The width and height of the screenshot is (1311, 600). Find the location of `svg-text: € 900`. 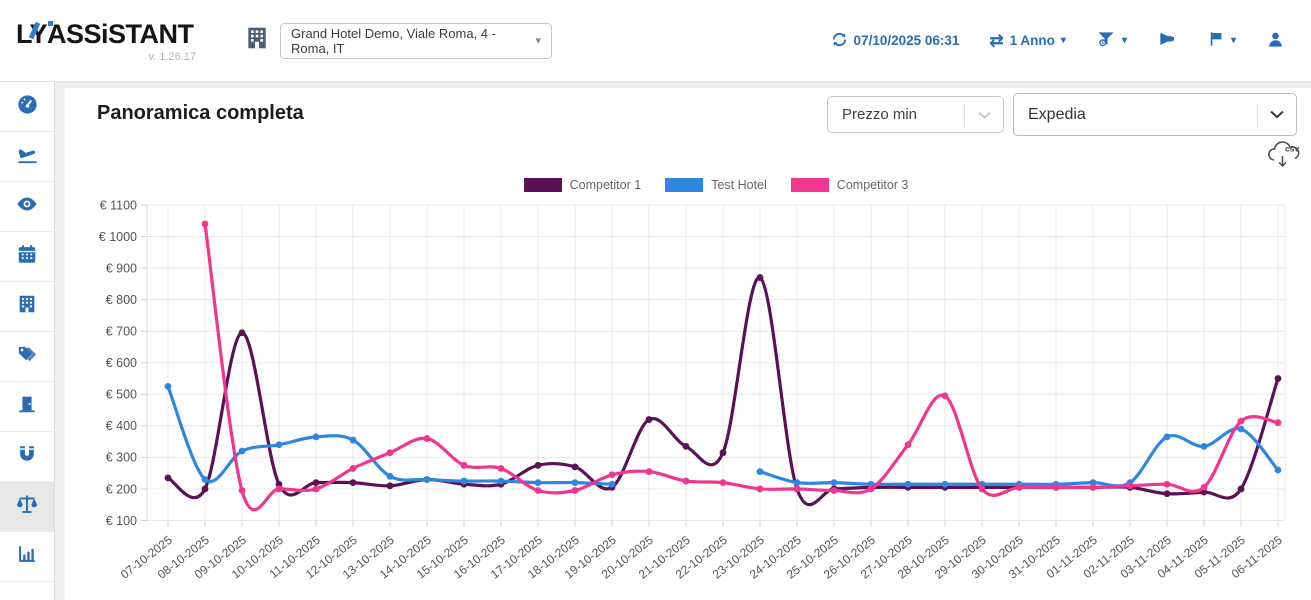

svg-text: € 900 is located at coordinates (121, 268).